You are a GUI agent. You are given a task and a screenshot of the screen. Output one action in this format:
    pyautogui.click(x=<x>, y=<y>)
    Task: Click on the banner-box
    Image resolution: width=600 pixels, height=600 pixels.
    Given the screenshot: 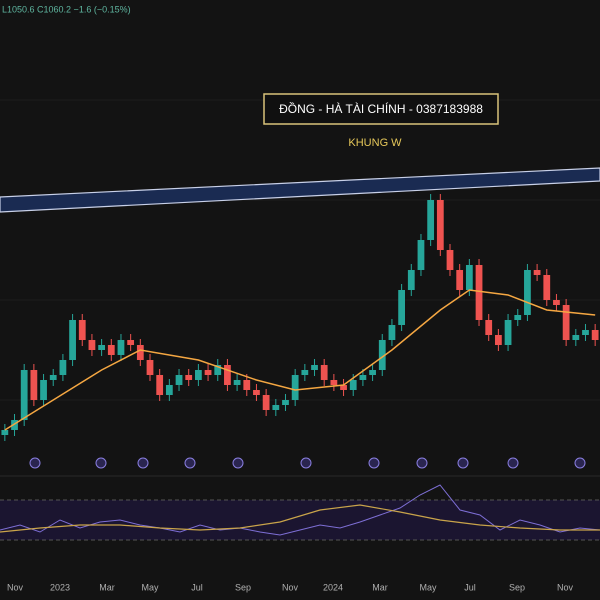 What is the action you would take?
    pyautogui.click(x=381, y=109)
    